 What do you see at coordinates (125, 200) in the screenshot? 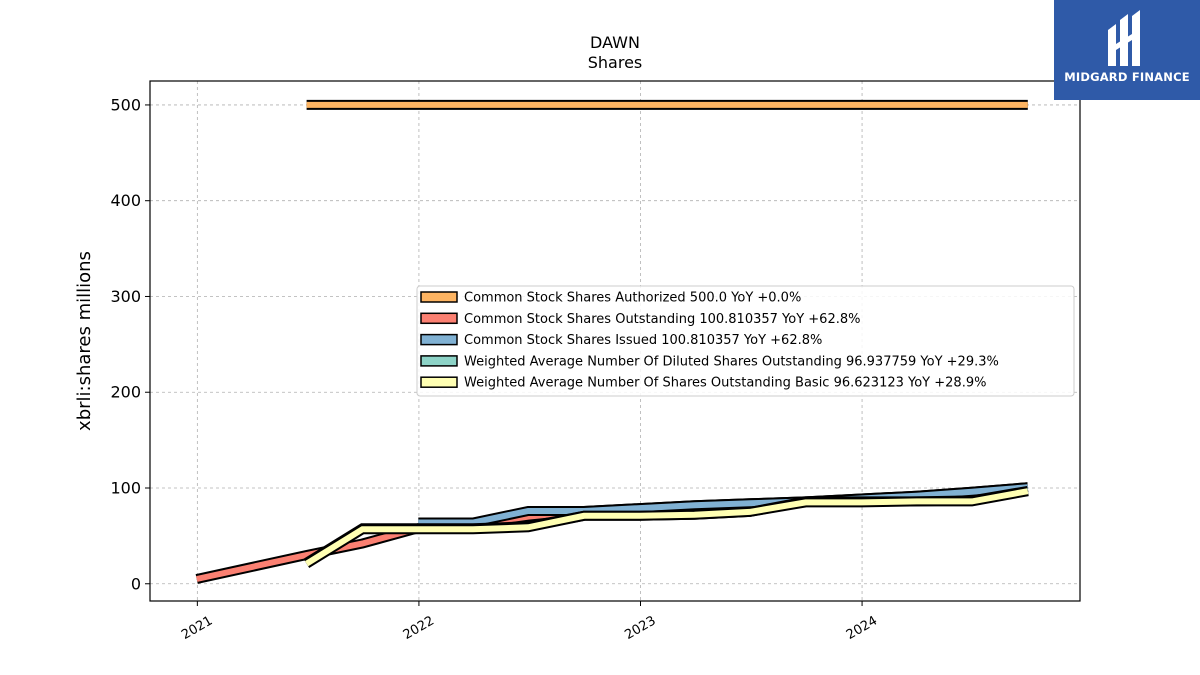
I see `y-tick-label: 400` at bounding box center [125, 200].